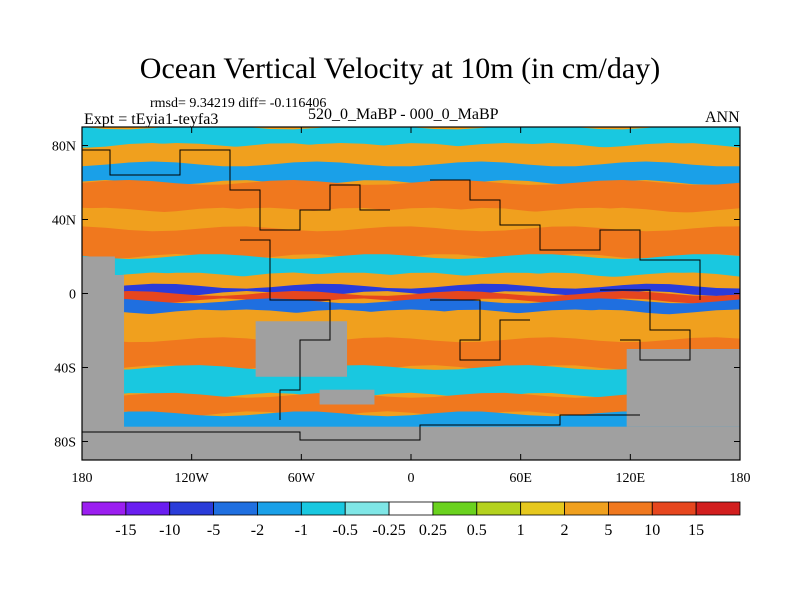  Describe the element at coordinates (608, 530) in the screenshot. I see `colorbar-label: 5` at that location.